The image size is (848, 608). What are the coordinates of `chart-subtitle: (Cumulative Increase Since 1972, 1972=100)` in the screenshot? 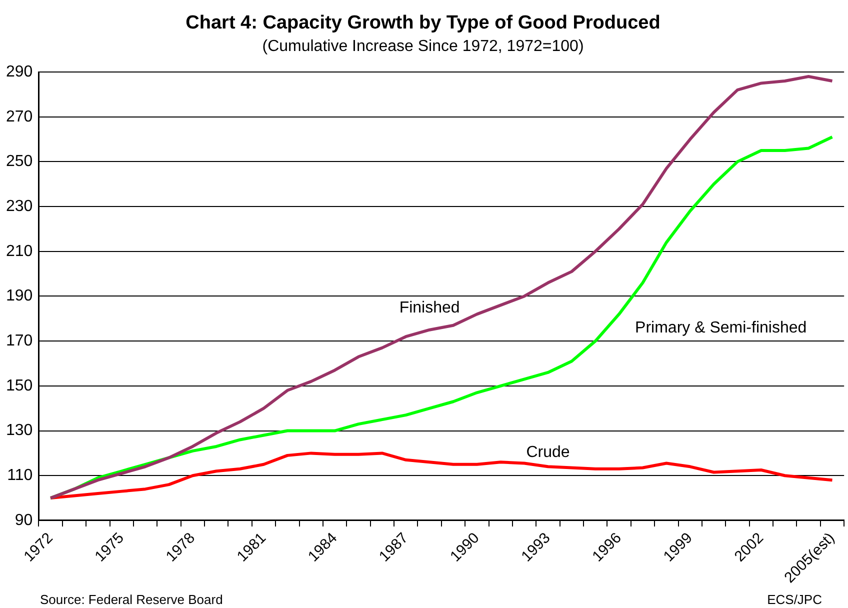 It's located at (423, 46).